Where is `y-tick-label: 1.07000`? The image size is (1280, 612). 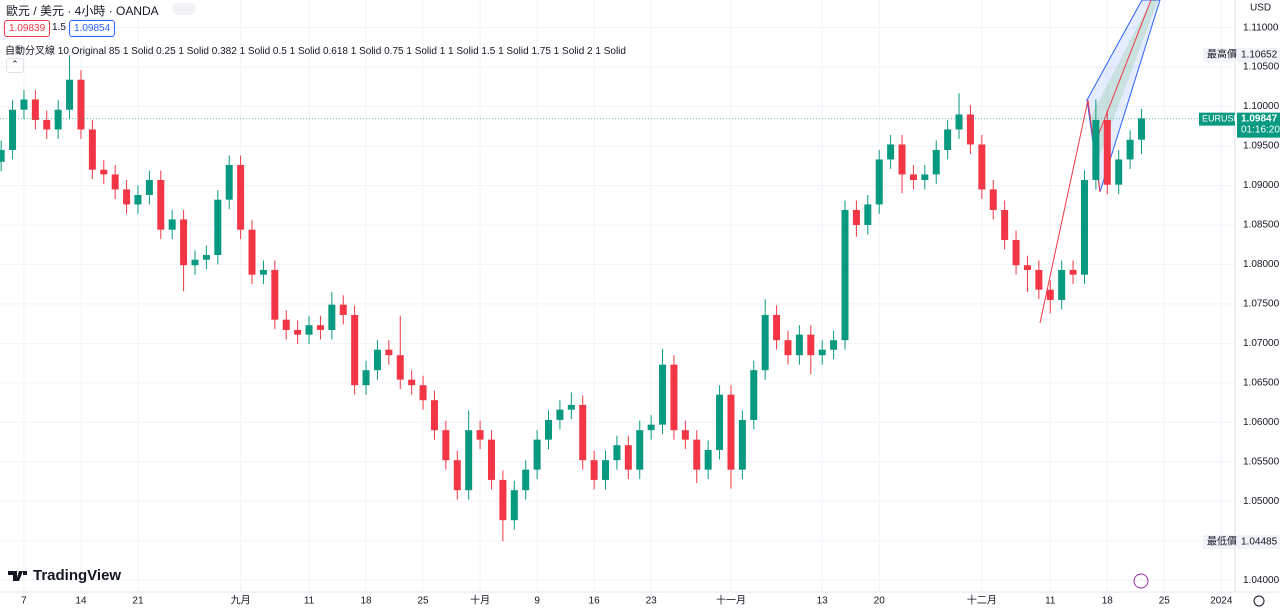 y-tick-label: 1.07000 is located at coordinates (1261, 343).